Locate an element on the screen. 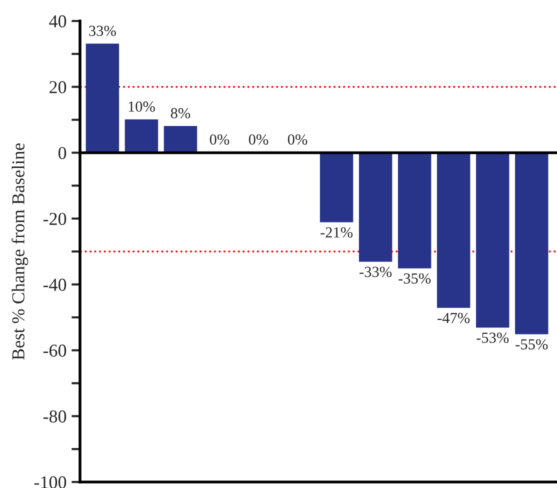 The image size is (557, 488). data-label: -55% is located at coordinates (532, 344).